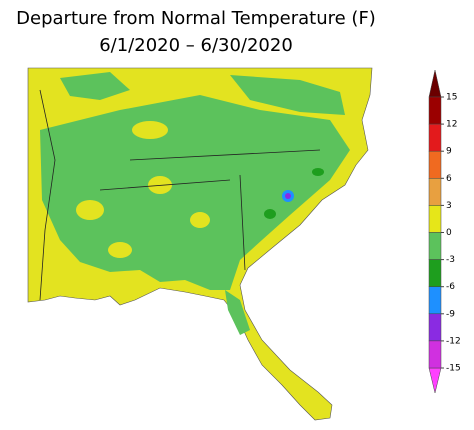 The image size is (474, 430). I want to click on legend-tick-label: 12, so click(451, 125).